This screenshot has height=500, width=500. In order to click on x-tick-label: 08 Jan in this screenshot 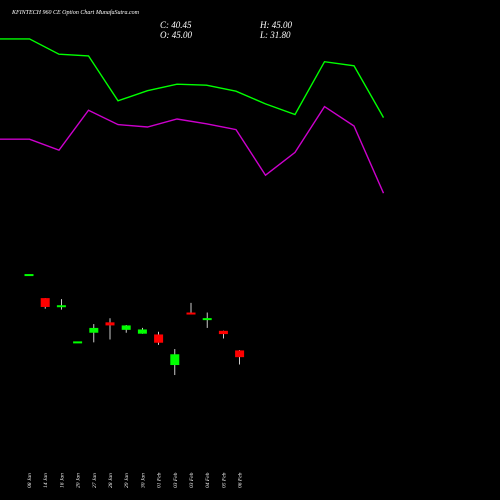, I will do `click(30, 480)`.